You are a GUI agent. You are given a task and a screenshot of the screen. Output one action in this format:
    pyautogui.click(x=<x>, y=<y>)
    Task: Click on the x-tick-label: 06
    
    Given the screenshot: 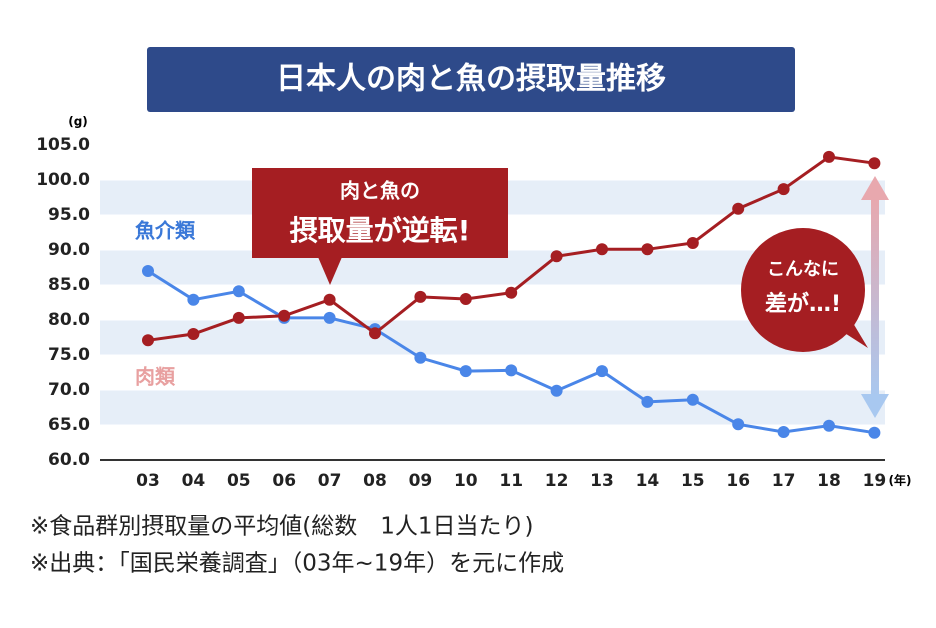 What is the action you would take?
    pyautogui.click(x=284, y=481)
    